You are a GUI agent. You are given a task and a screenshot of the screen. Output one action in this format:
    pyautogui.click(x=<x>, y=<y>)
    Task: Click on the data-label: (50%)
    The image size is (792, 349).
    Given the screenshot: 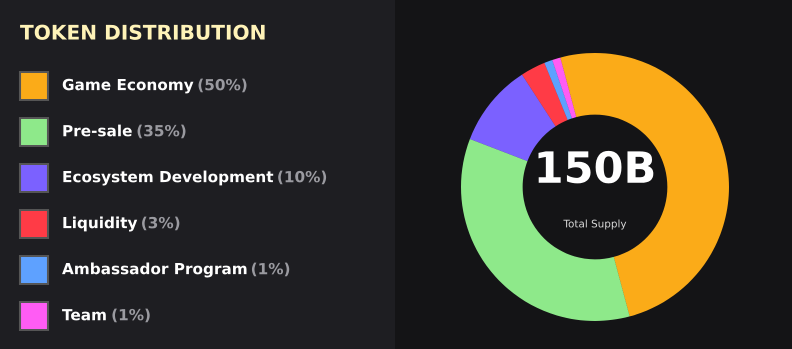 What is the action you would take?
    pyautogui.click(x=222, y=85)
    